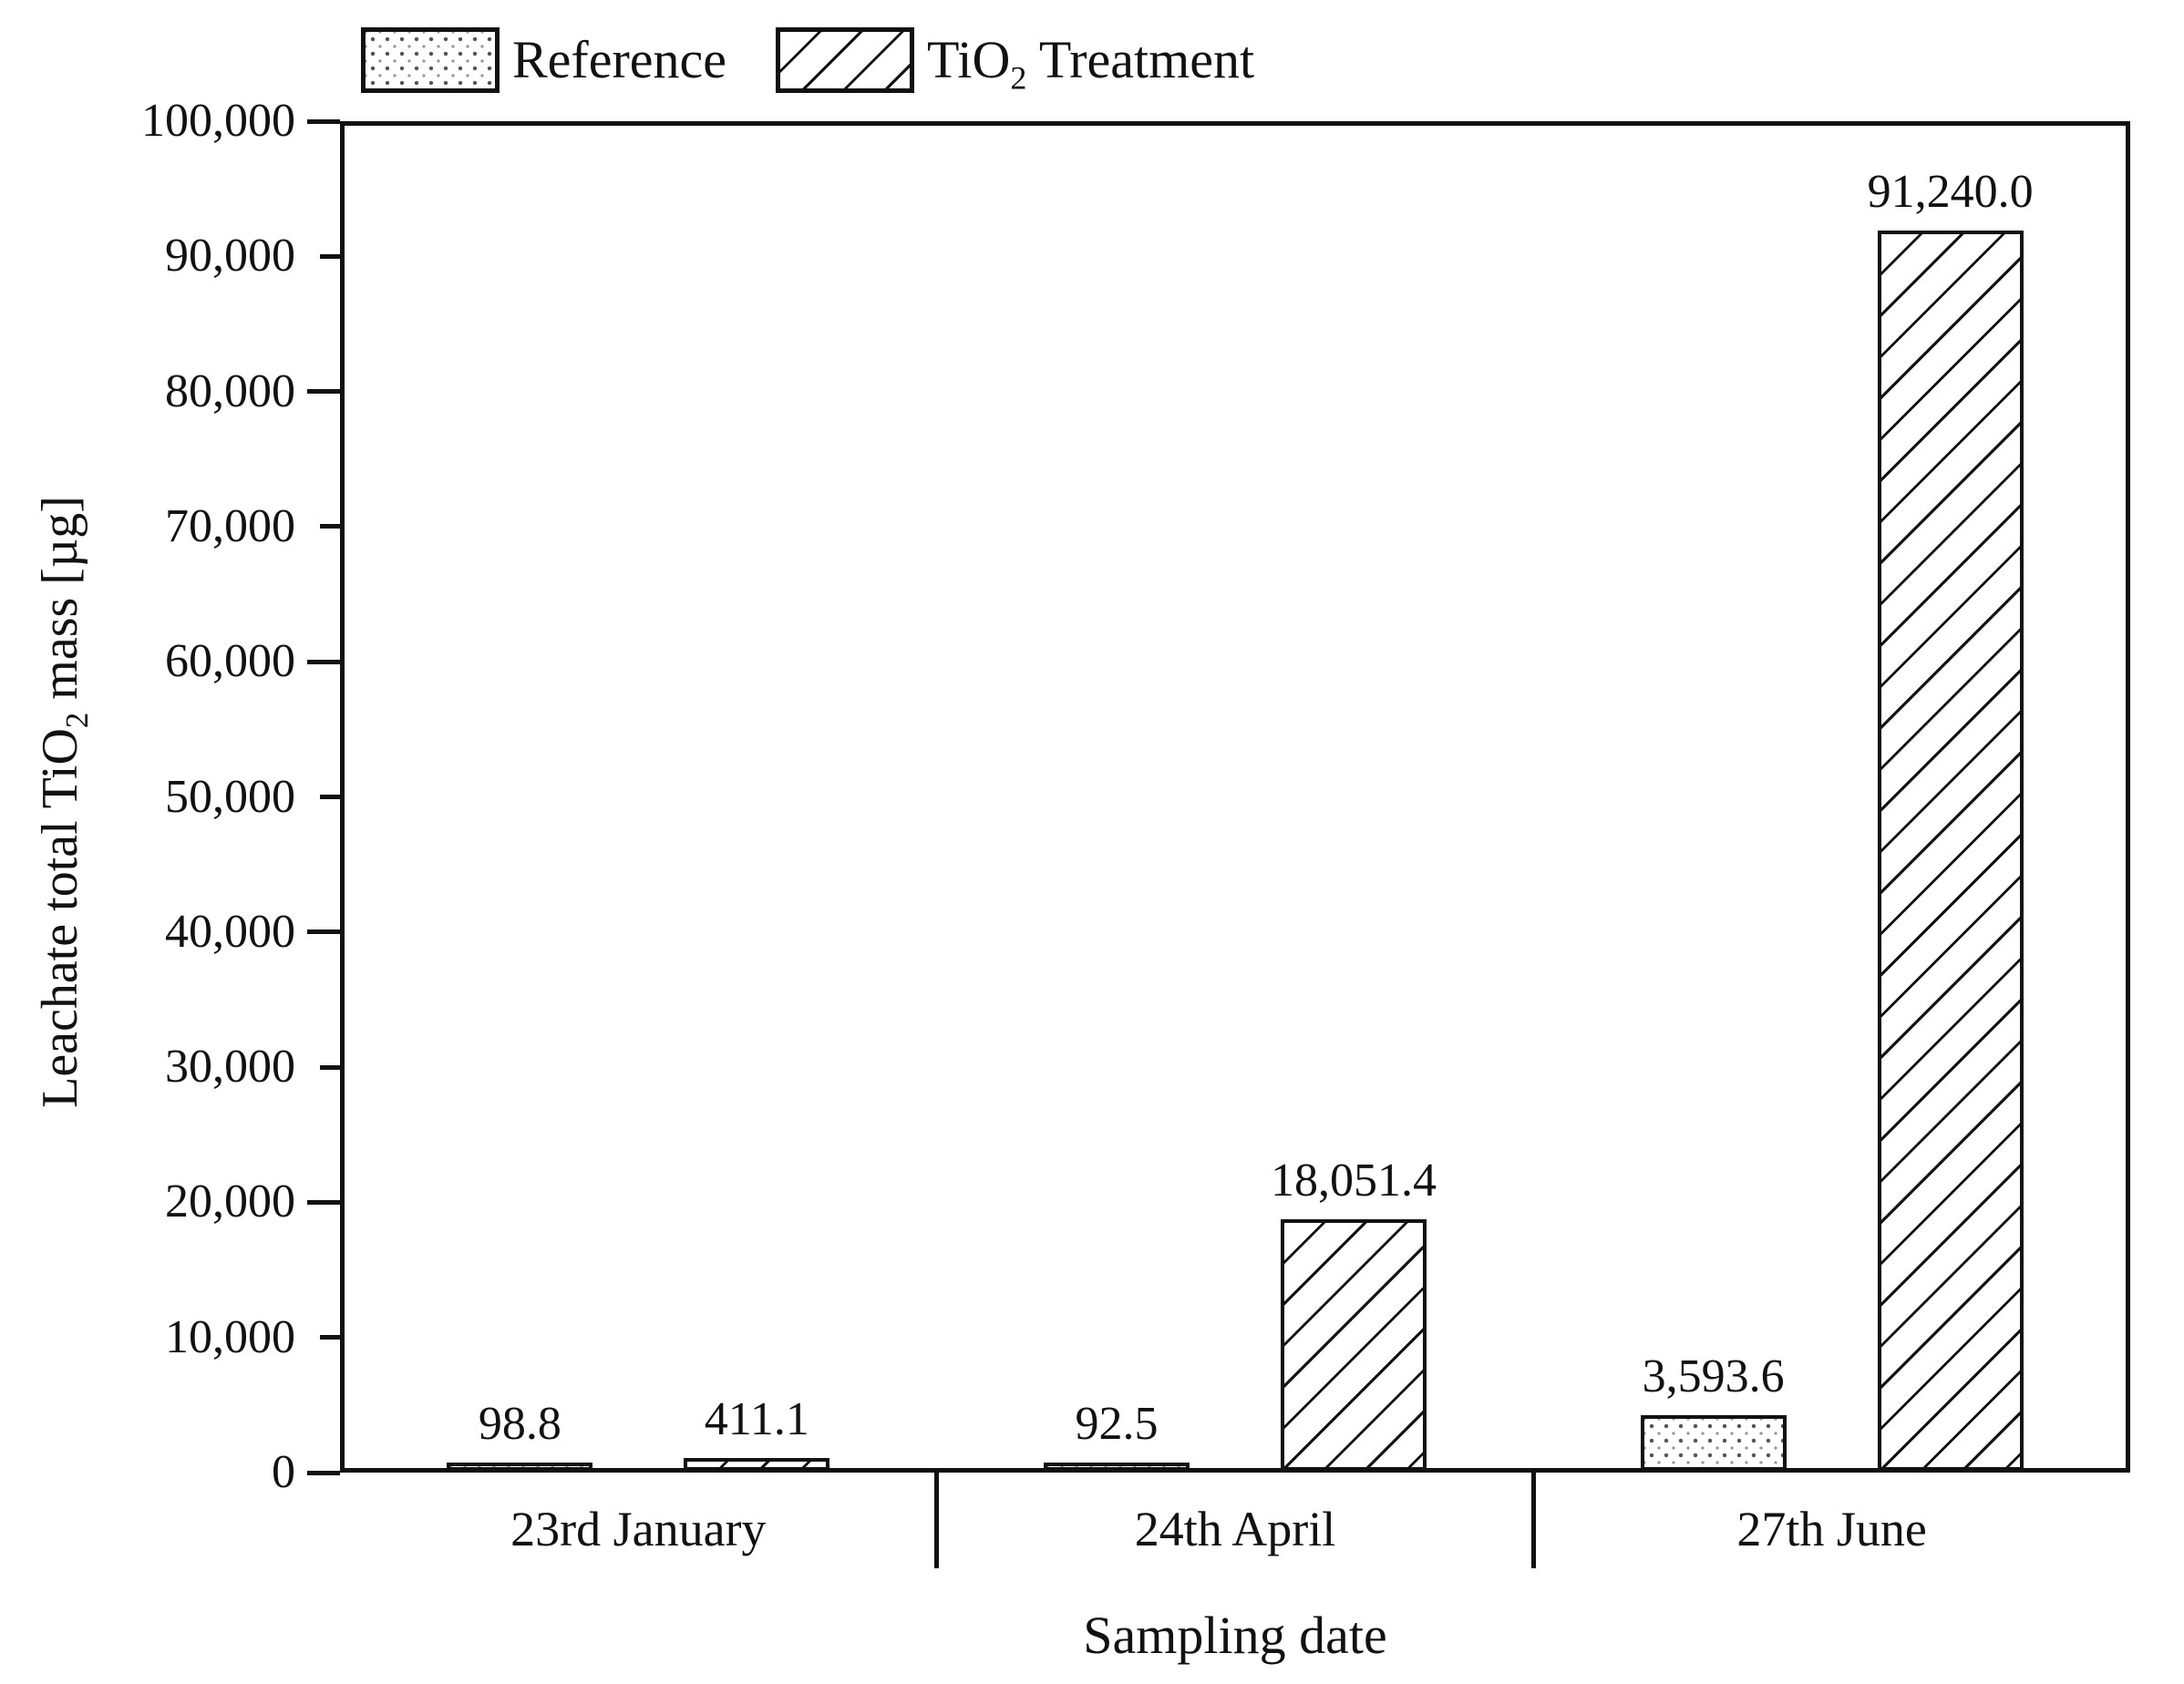 This screenshot has height=1684, width=2184. Describe the element at coordinates (1091, 64) in the screenshot. I see `legend-label-tio2-treatment: TiO2 Treatment` at that location.